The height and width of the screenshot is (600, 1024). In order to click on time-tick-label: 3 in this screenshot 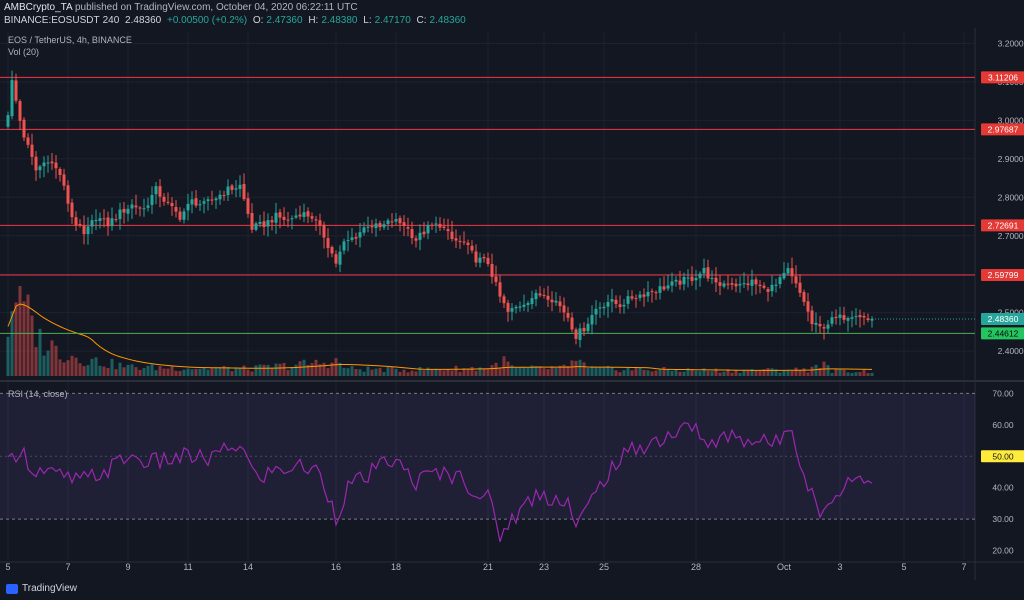, I will do `click(839, 567)`.